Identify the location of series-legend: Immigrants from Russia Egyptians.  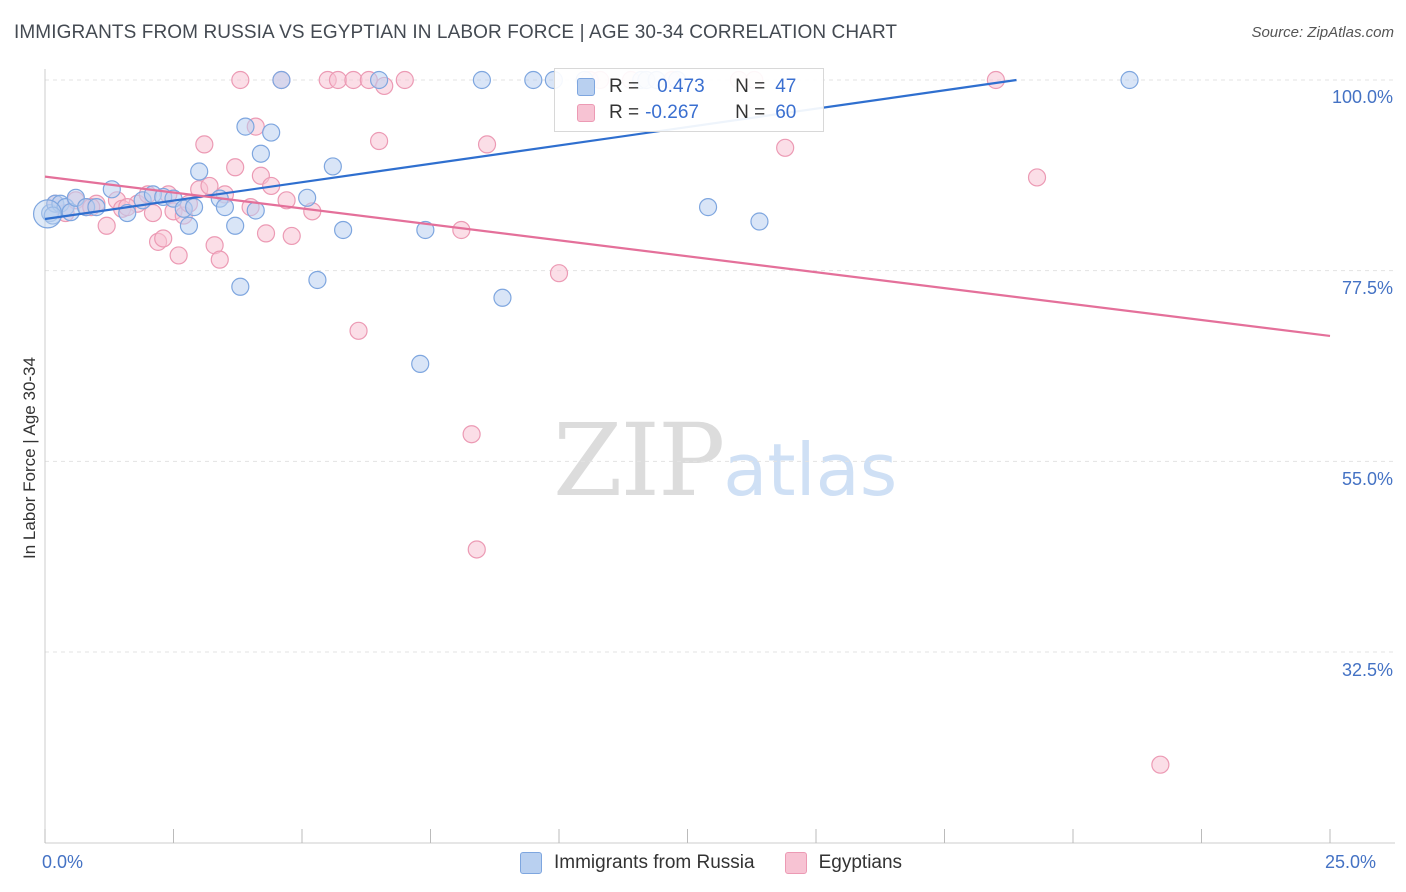
(726, 863).